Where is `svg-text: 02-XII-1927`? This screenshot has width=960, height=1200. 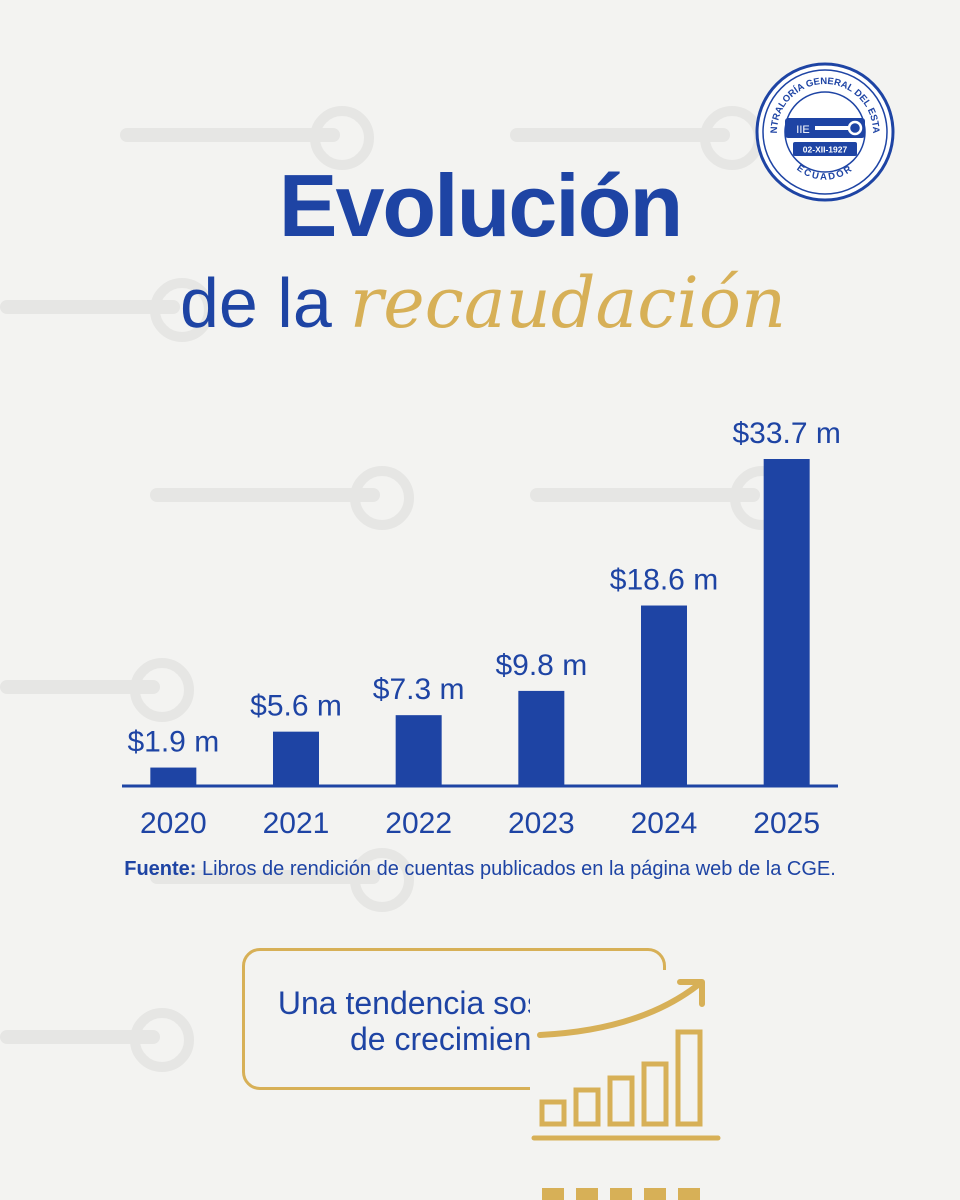 svg-text: 02-XII-1927 is located at coordinates (825, 150).